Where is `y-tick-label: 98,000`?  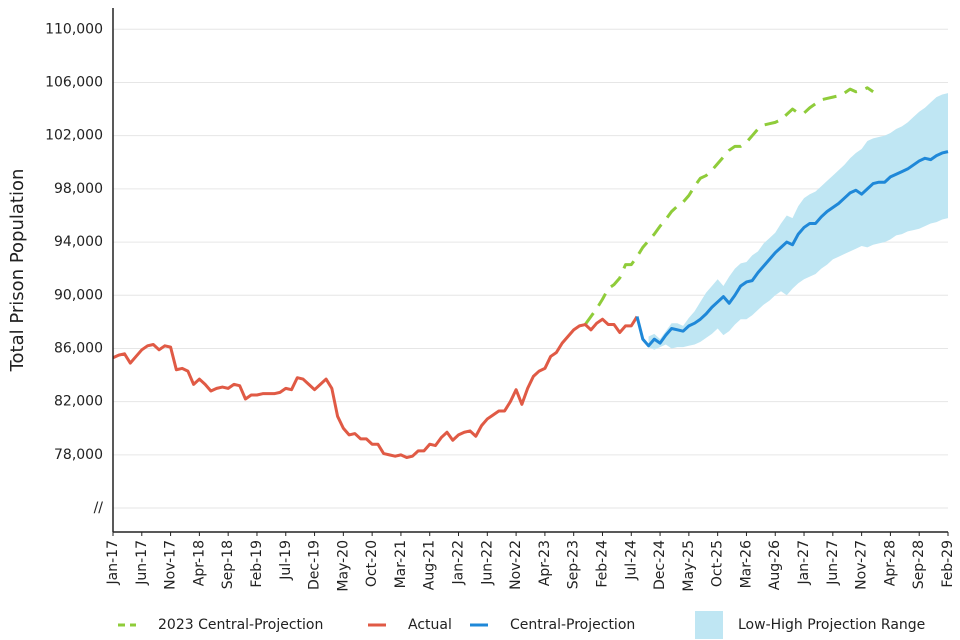 y-tick-label: 98,000 is located at coordinates (78, 189).